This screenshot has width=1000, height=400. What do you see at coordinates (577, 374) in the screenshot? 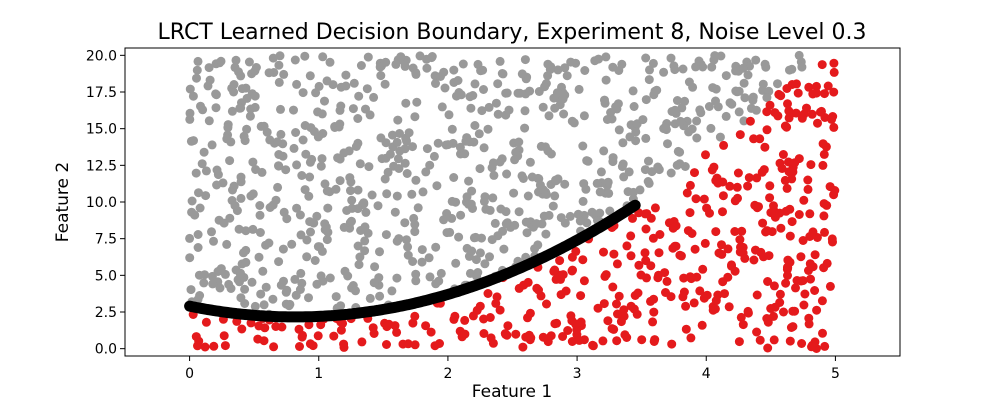
I see `x-tick-label: 3` at bounding box center [577, 374].